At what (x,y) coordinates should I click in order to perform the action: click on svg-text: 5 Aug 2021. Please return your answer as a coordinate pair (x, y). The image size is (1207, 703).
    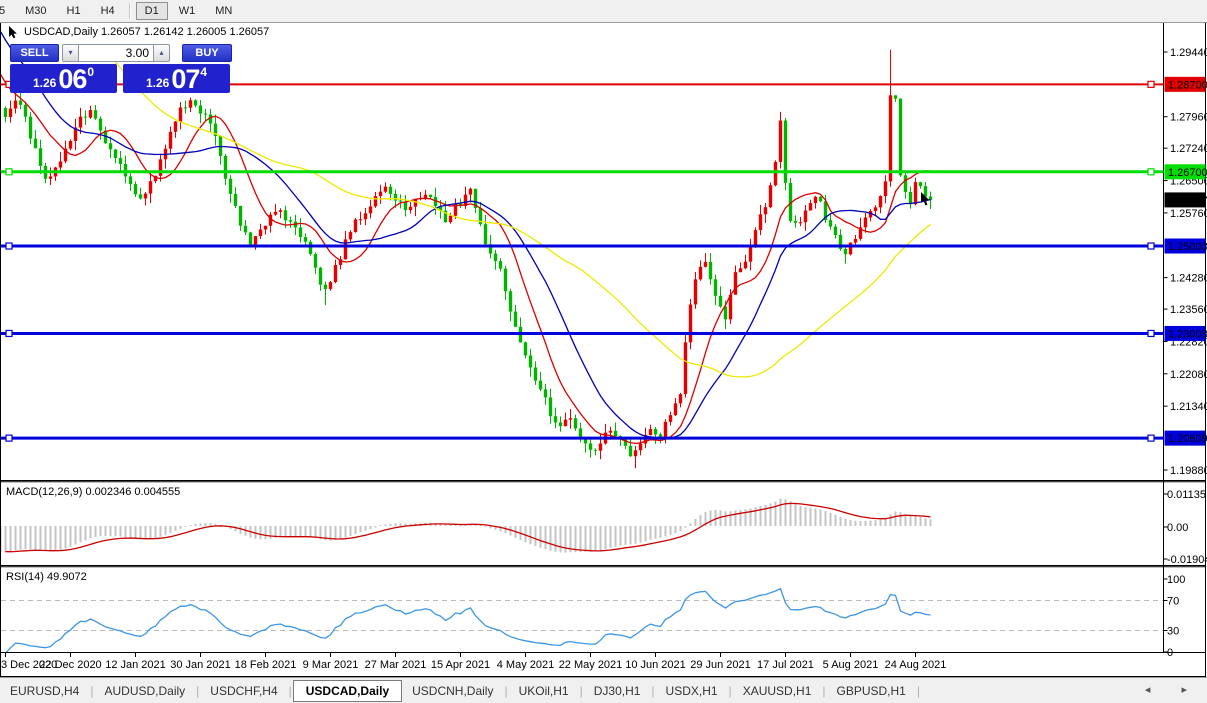
    Looking at the image, I should click on (851, 665).